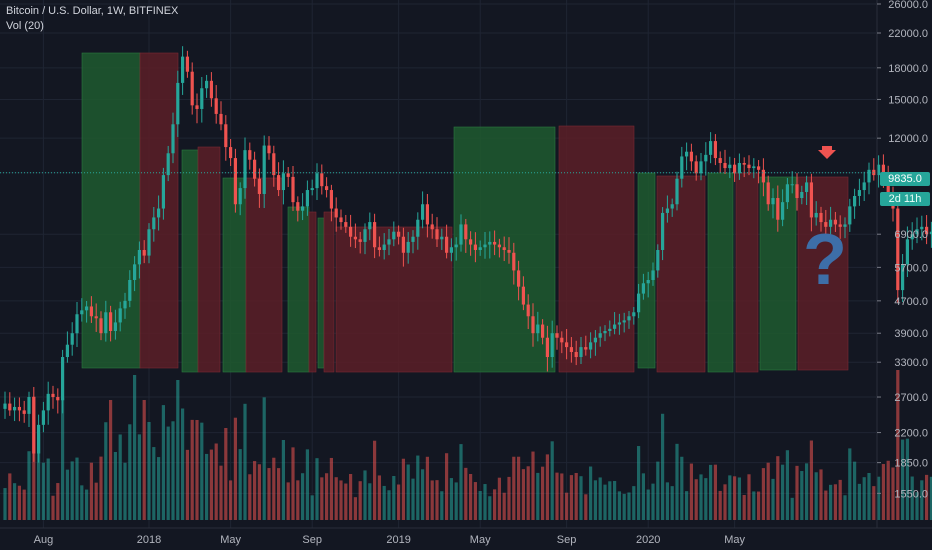  I want to click on question-mark: ?, so click(825, 260).